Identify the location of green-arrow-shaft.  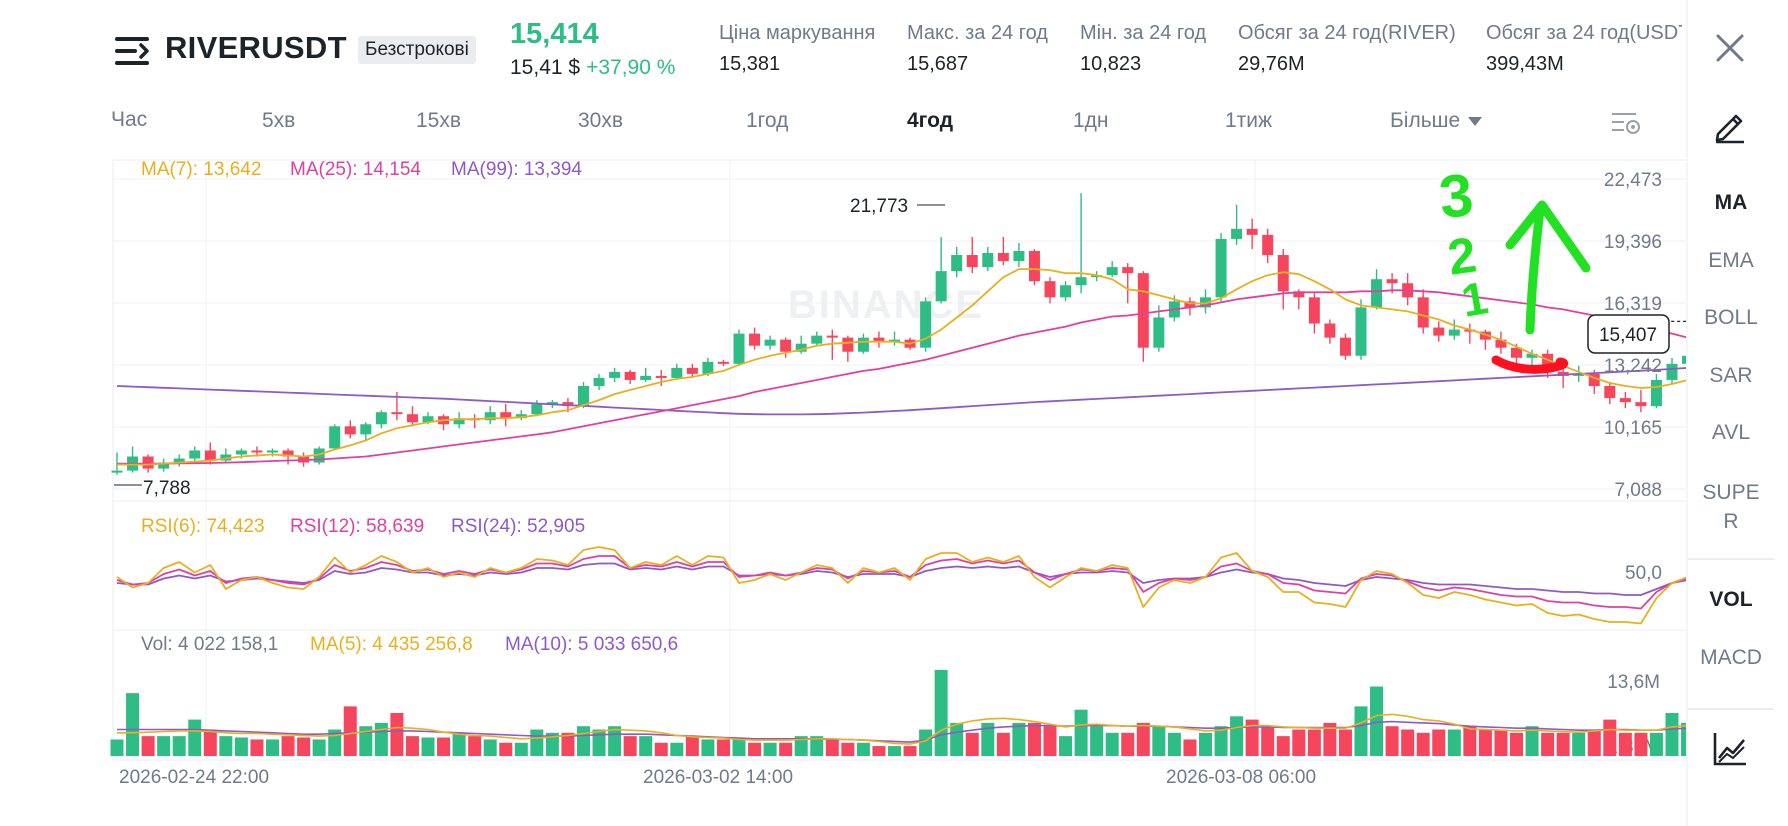
(1535, 270).